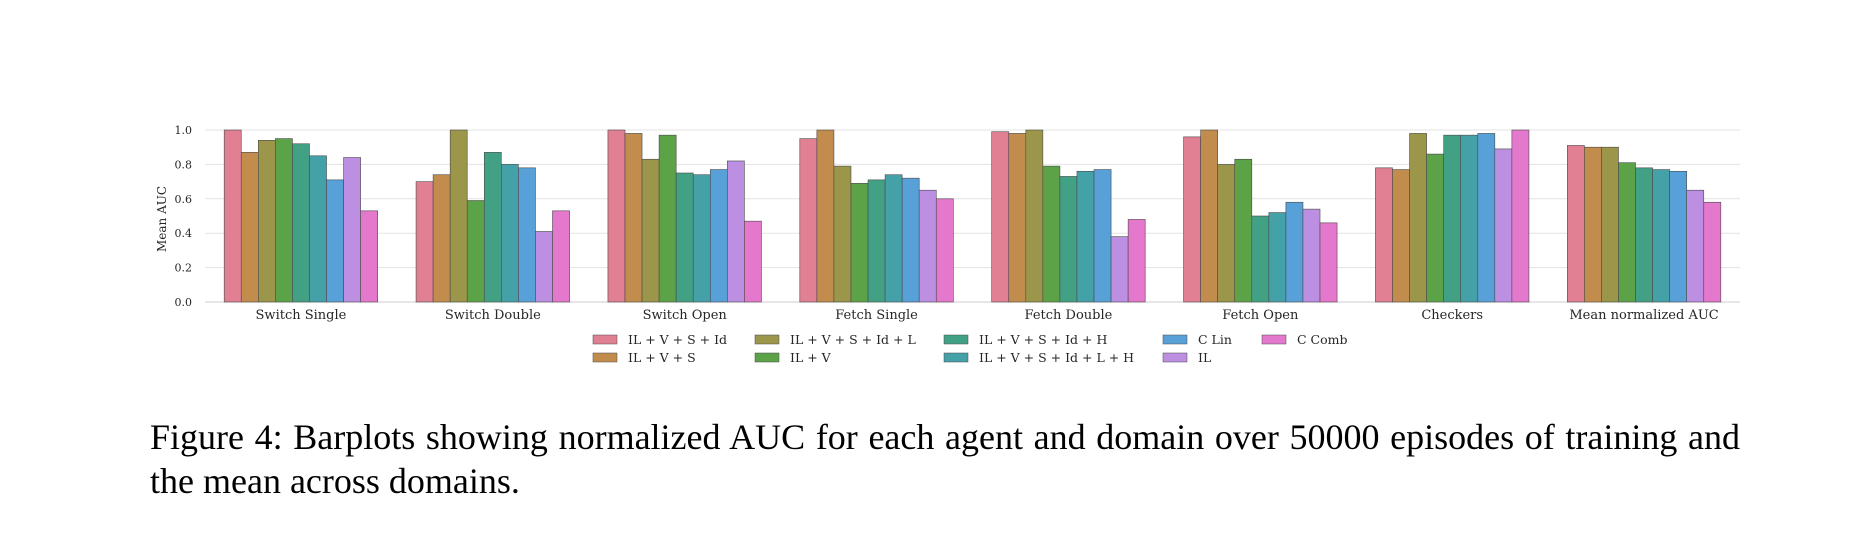  What do you see at coordinates (184, 164) in the screenshot?
I see `y-tick-label: 0.8` at bounding box center [184, 164].